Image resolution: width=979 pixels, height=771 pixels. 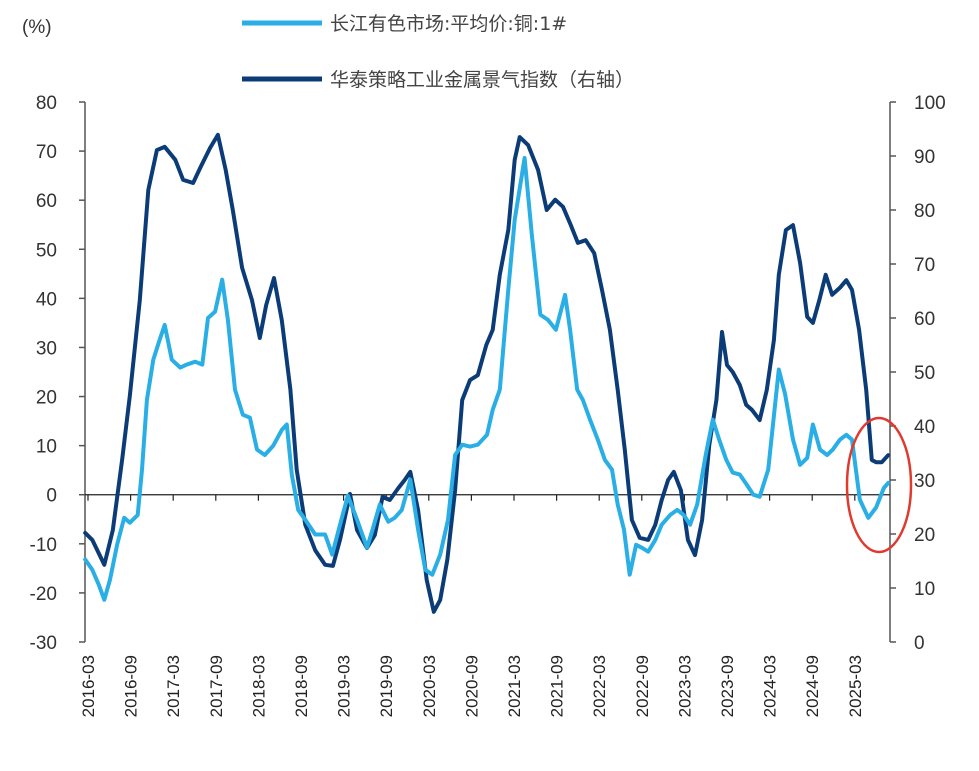 What do you see at coordinates (46, 447) in the screenshot?
I see `left-axis-tick-label: 10` at bounding box center [46, 447].